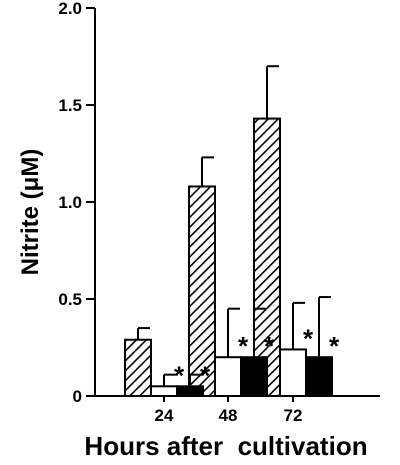 This screenshot has width=400, height=465. What do you see at coordinates (225, 446) in the screenshot?
I see `x-axis-title: Hours after cultivation` at bounding box center [225, 446].